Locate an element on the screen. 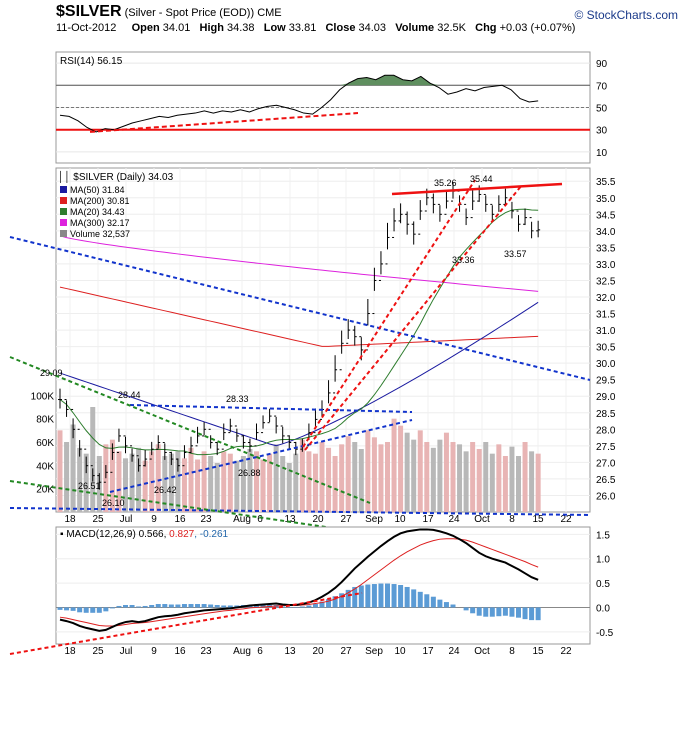 This screenshot has height=738, width=688. chart-symbol: $SILVER is located at coordinates (89, 11).